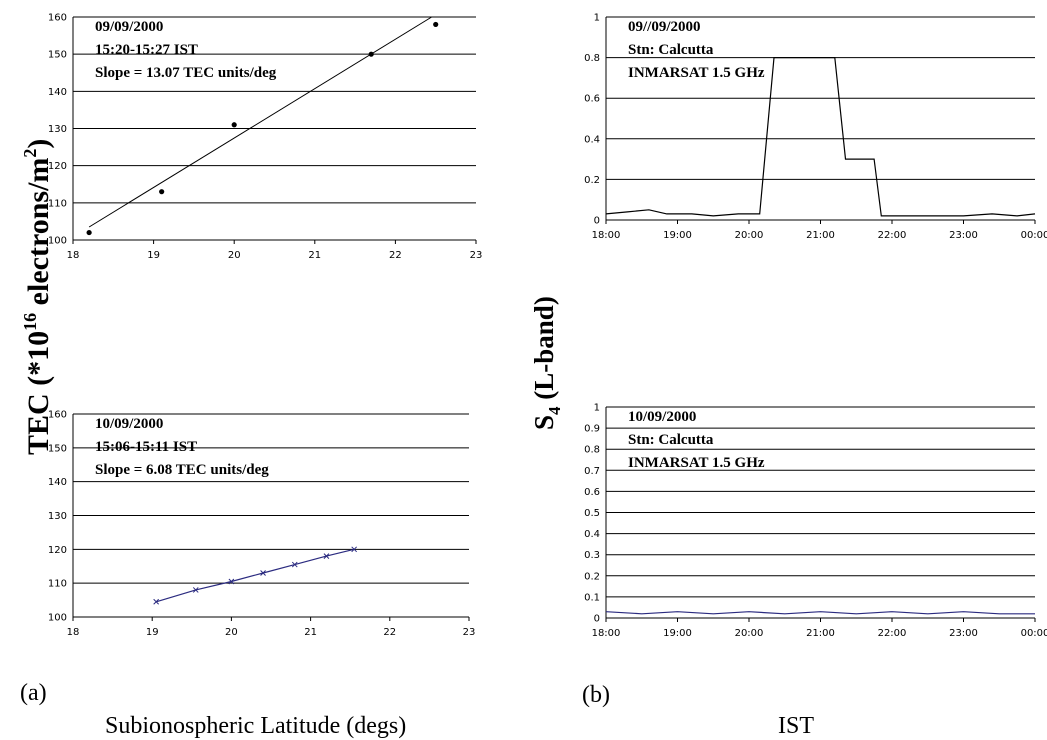  Describe the element at coordinates (596, 695) in the screenshot. I see `panel-b-label: (b)` at that location.